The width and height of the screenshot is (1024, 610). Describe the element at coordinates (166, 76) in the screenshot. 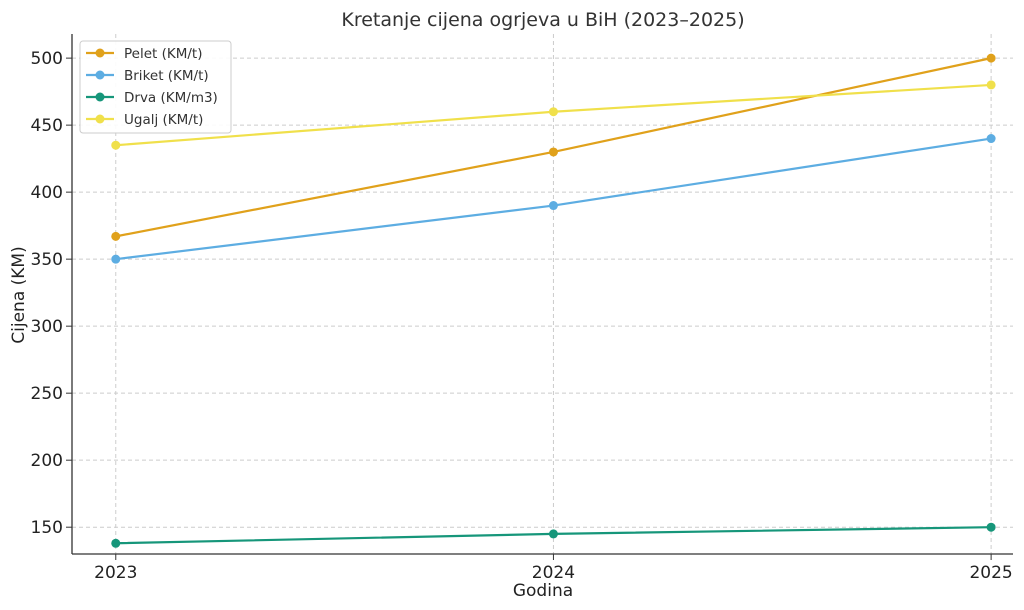

I see `legend-label: Briket (KM/t)` at that location.